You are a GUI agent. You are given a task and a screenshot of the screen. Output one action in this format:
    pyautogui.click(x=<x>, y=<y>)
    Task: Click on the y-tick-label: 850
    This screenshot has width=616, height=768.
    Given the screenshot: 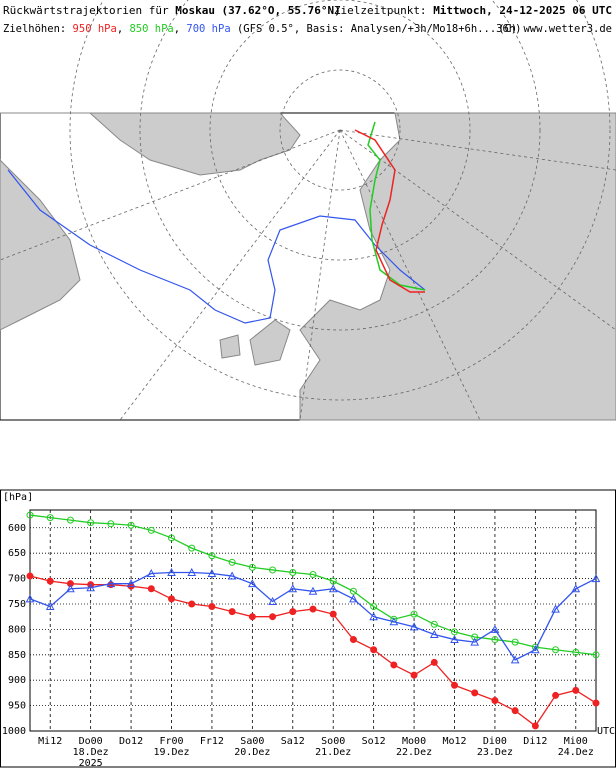 What is the action you would take?
    pyautogui.click(x=17, y=655)
    